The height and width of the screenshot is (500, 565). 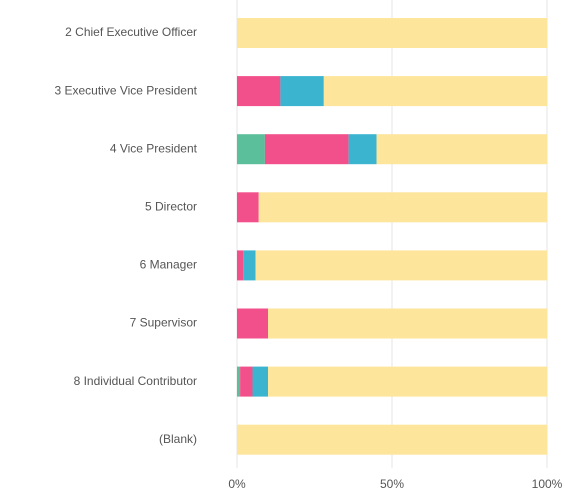 What do you see at coordinates (178, 439) in the screenshot?
I see `y-tick-label: (Blank)` at bounding box center [178, 439].